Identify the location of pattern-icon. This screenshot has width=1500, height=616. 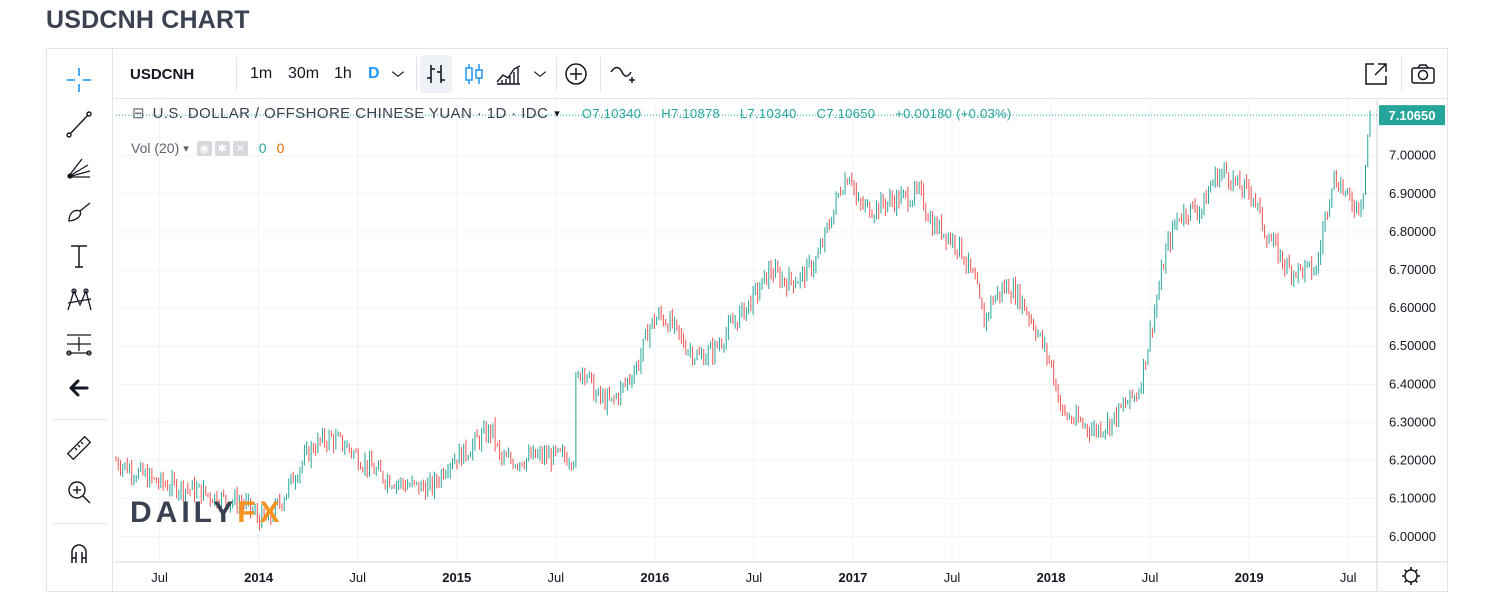
(79, 300).